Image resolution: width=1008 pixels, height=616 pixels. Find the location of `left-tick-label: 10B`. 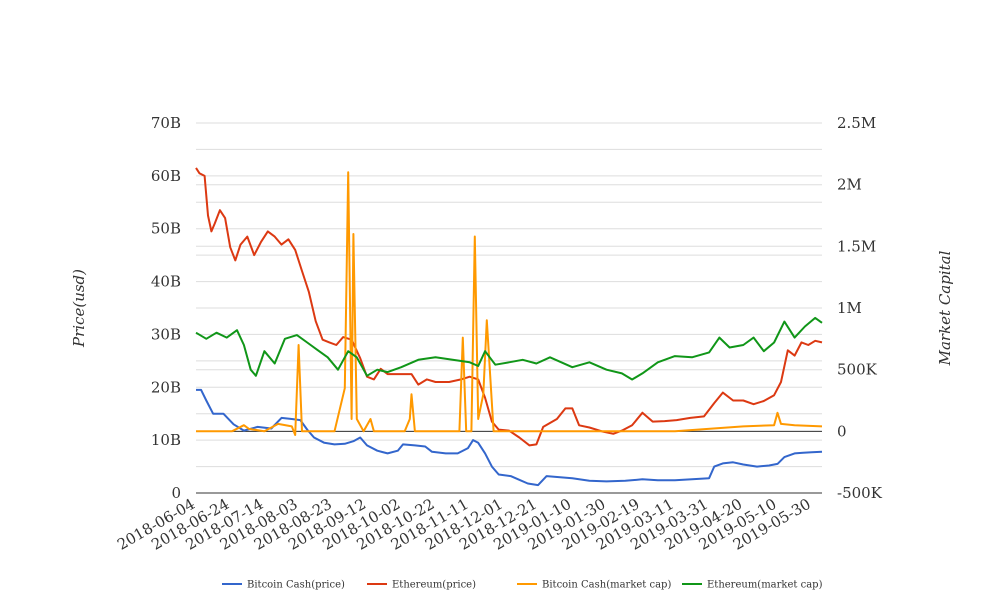

left-tick-label: 10B is located at coordinates (166, 440).